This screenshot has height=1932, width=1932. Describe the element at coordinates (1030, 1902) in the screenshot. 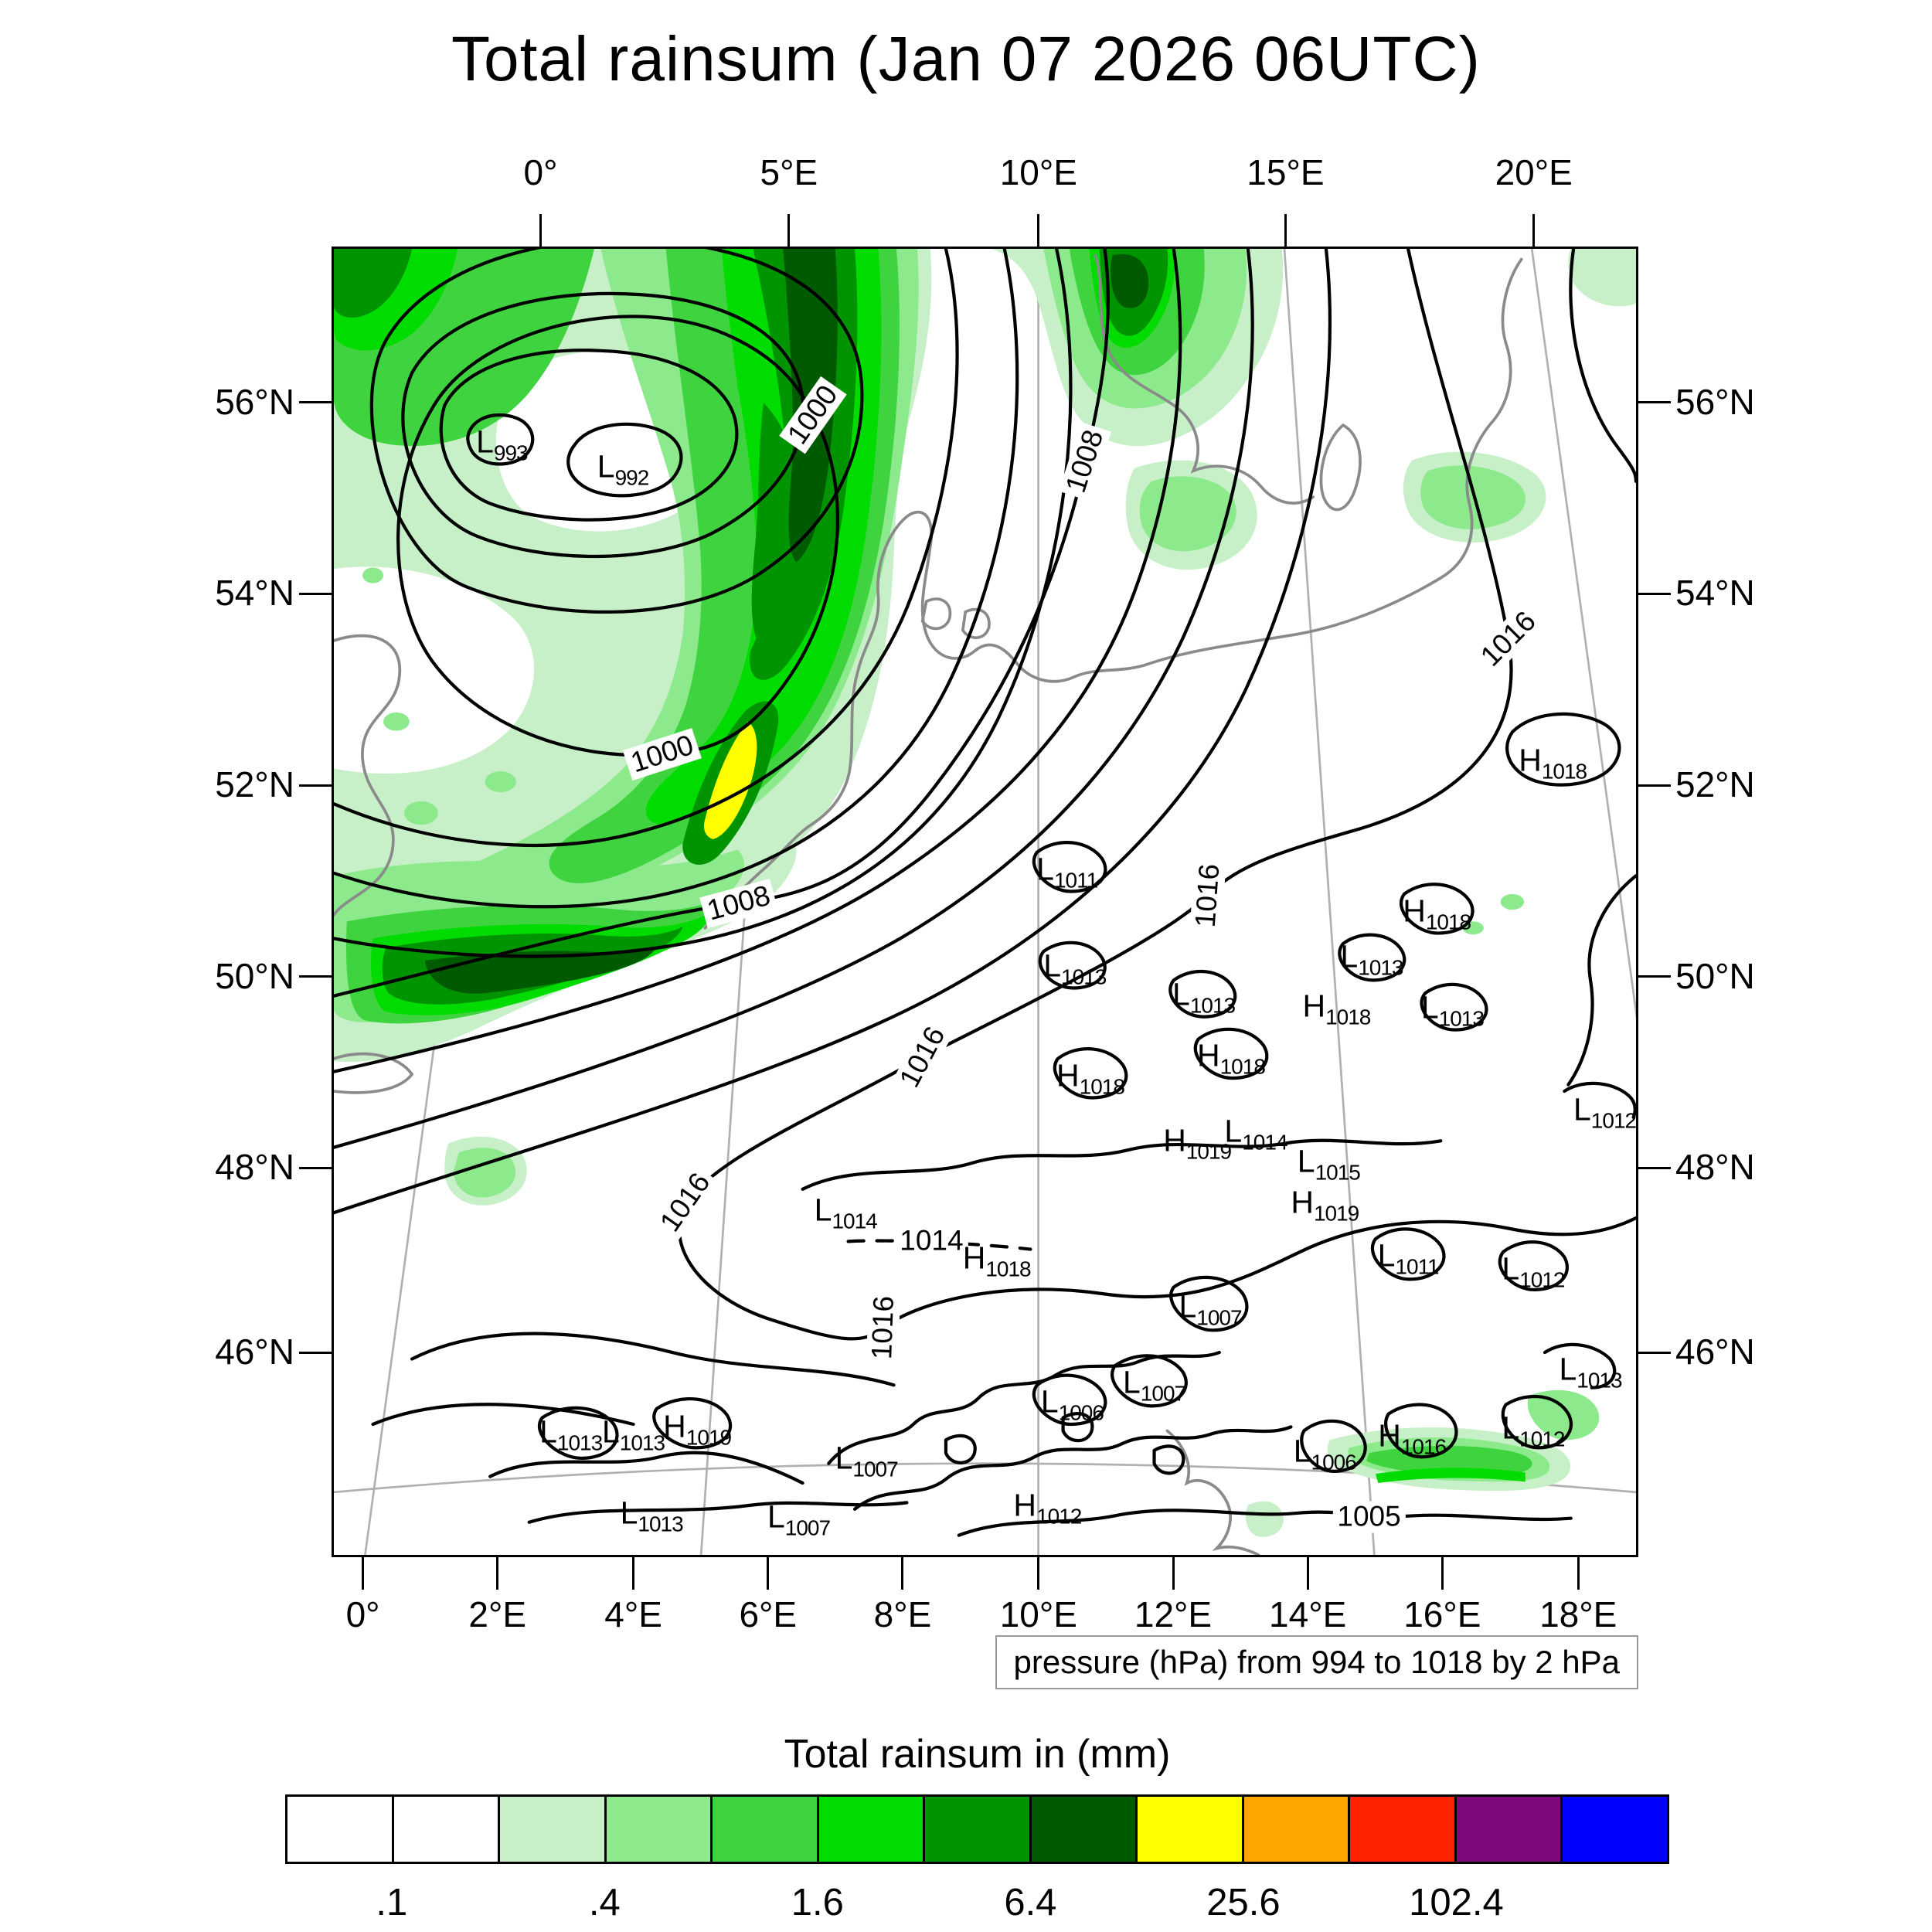

I see `colorbar-tick-label: 6.4` at that location.